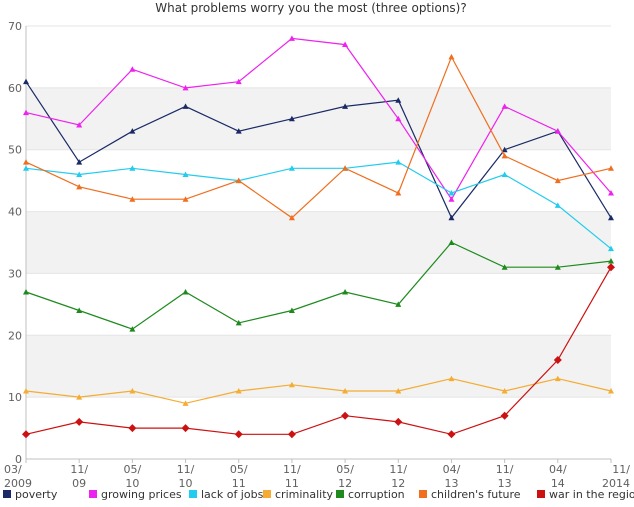 This screenshot has width=634, height=507. What do you see at coordinates (591, 494) in the screenshot?
I see `legend-label: war in the region` at bounding box center [591, 494].